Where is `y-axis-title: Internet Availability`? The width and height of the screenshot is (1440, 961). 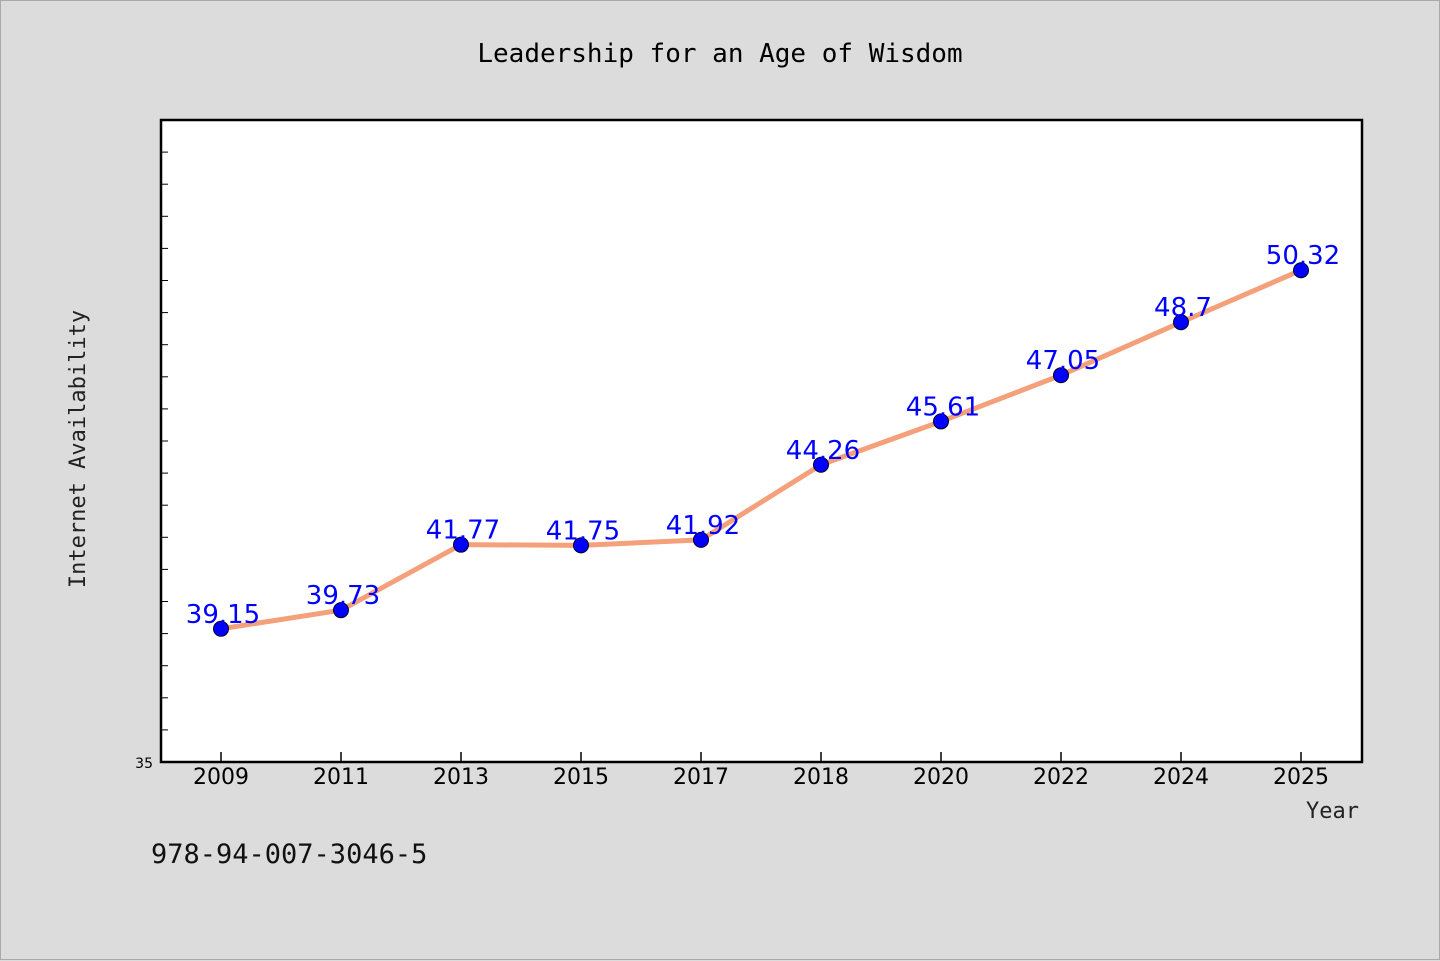
y-axis-title: Internet Availability is located at coordinates (78, 449).